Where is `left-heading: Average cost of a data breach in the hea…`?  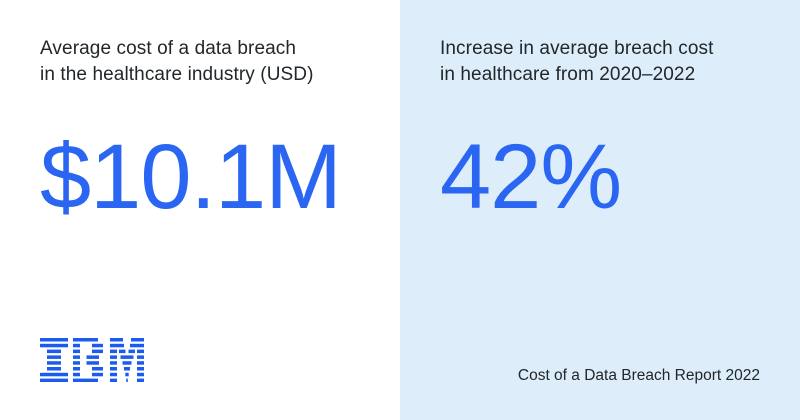
left-heading: Average cost of a data breach in the hea… is located at coordinates (205, 62).